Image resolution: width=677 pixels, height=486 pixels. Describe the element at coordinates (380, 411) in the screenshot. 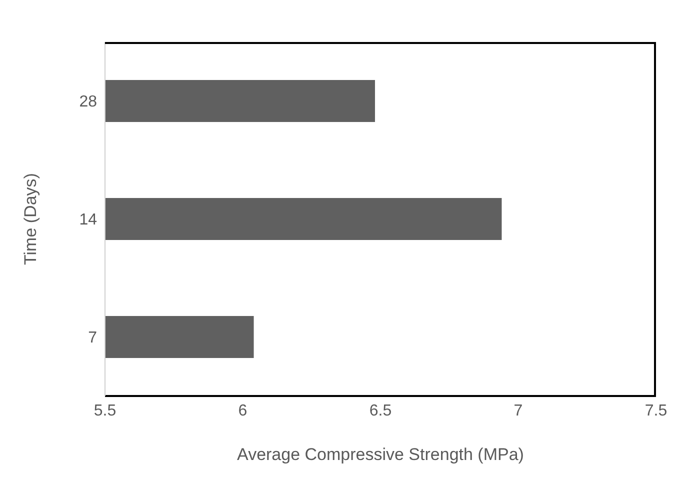

I see `x-tick-label: 6.5` at that location.